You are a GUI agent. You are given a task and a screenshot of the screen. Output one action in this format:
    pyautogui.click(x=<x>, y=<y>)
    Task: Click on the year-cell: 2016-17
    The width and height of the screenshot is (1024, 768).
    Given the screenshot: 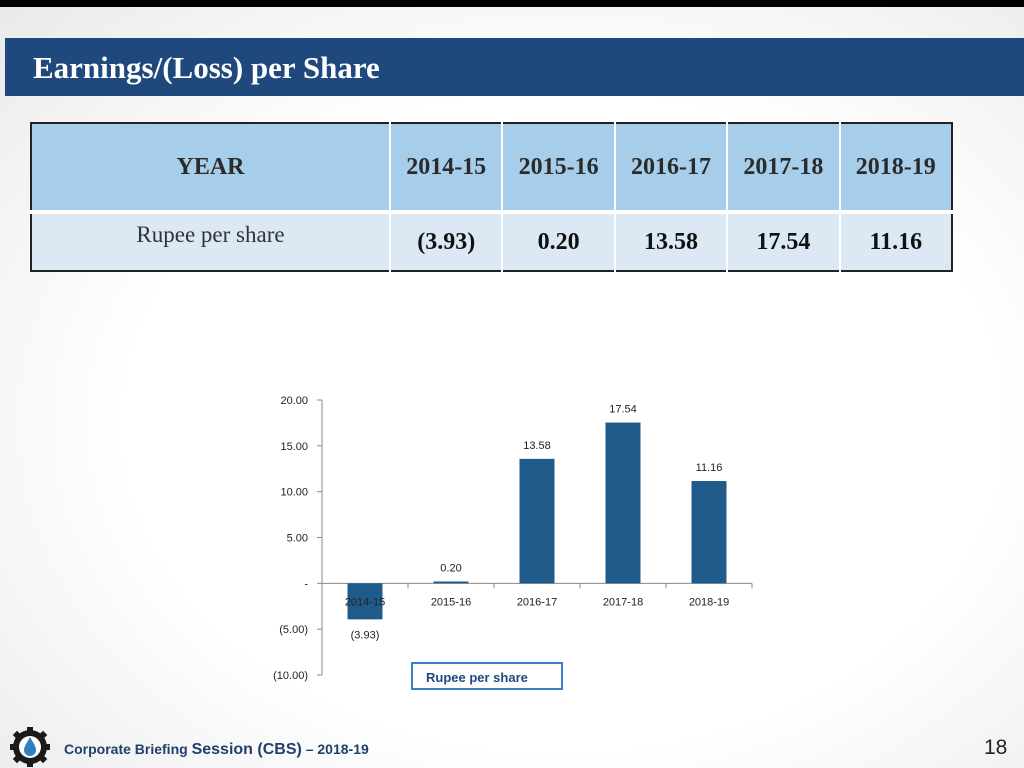 What is the action you would take?
    pyautogui.click(x=671, y=168)
    